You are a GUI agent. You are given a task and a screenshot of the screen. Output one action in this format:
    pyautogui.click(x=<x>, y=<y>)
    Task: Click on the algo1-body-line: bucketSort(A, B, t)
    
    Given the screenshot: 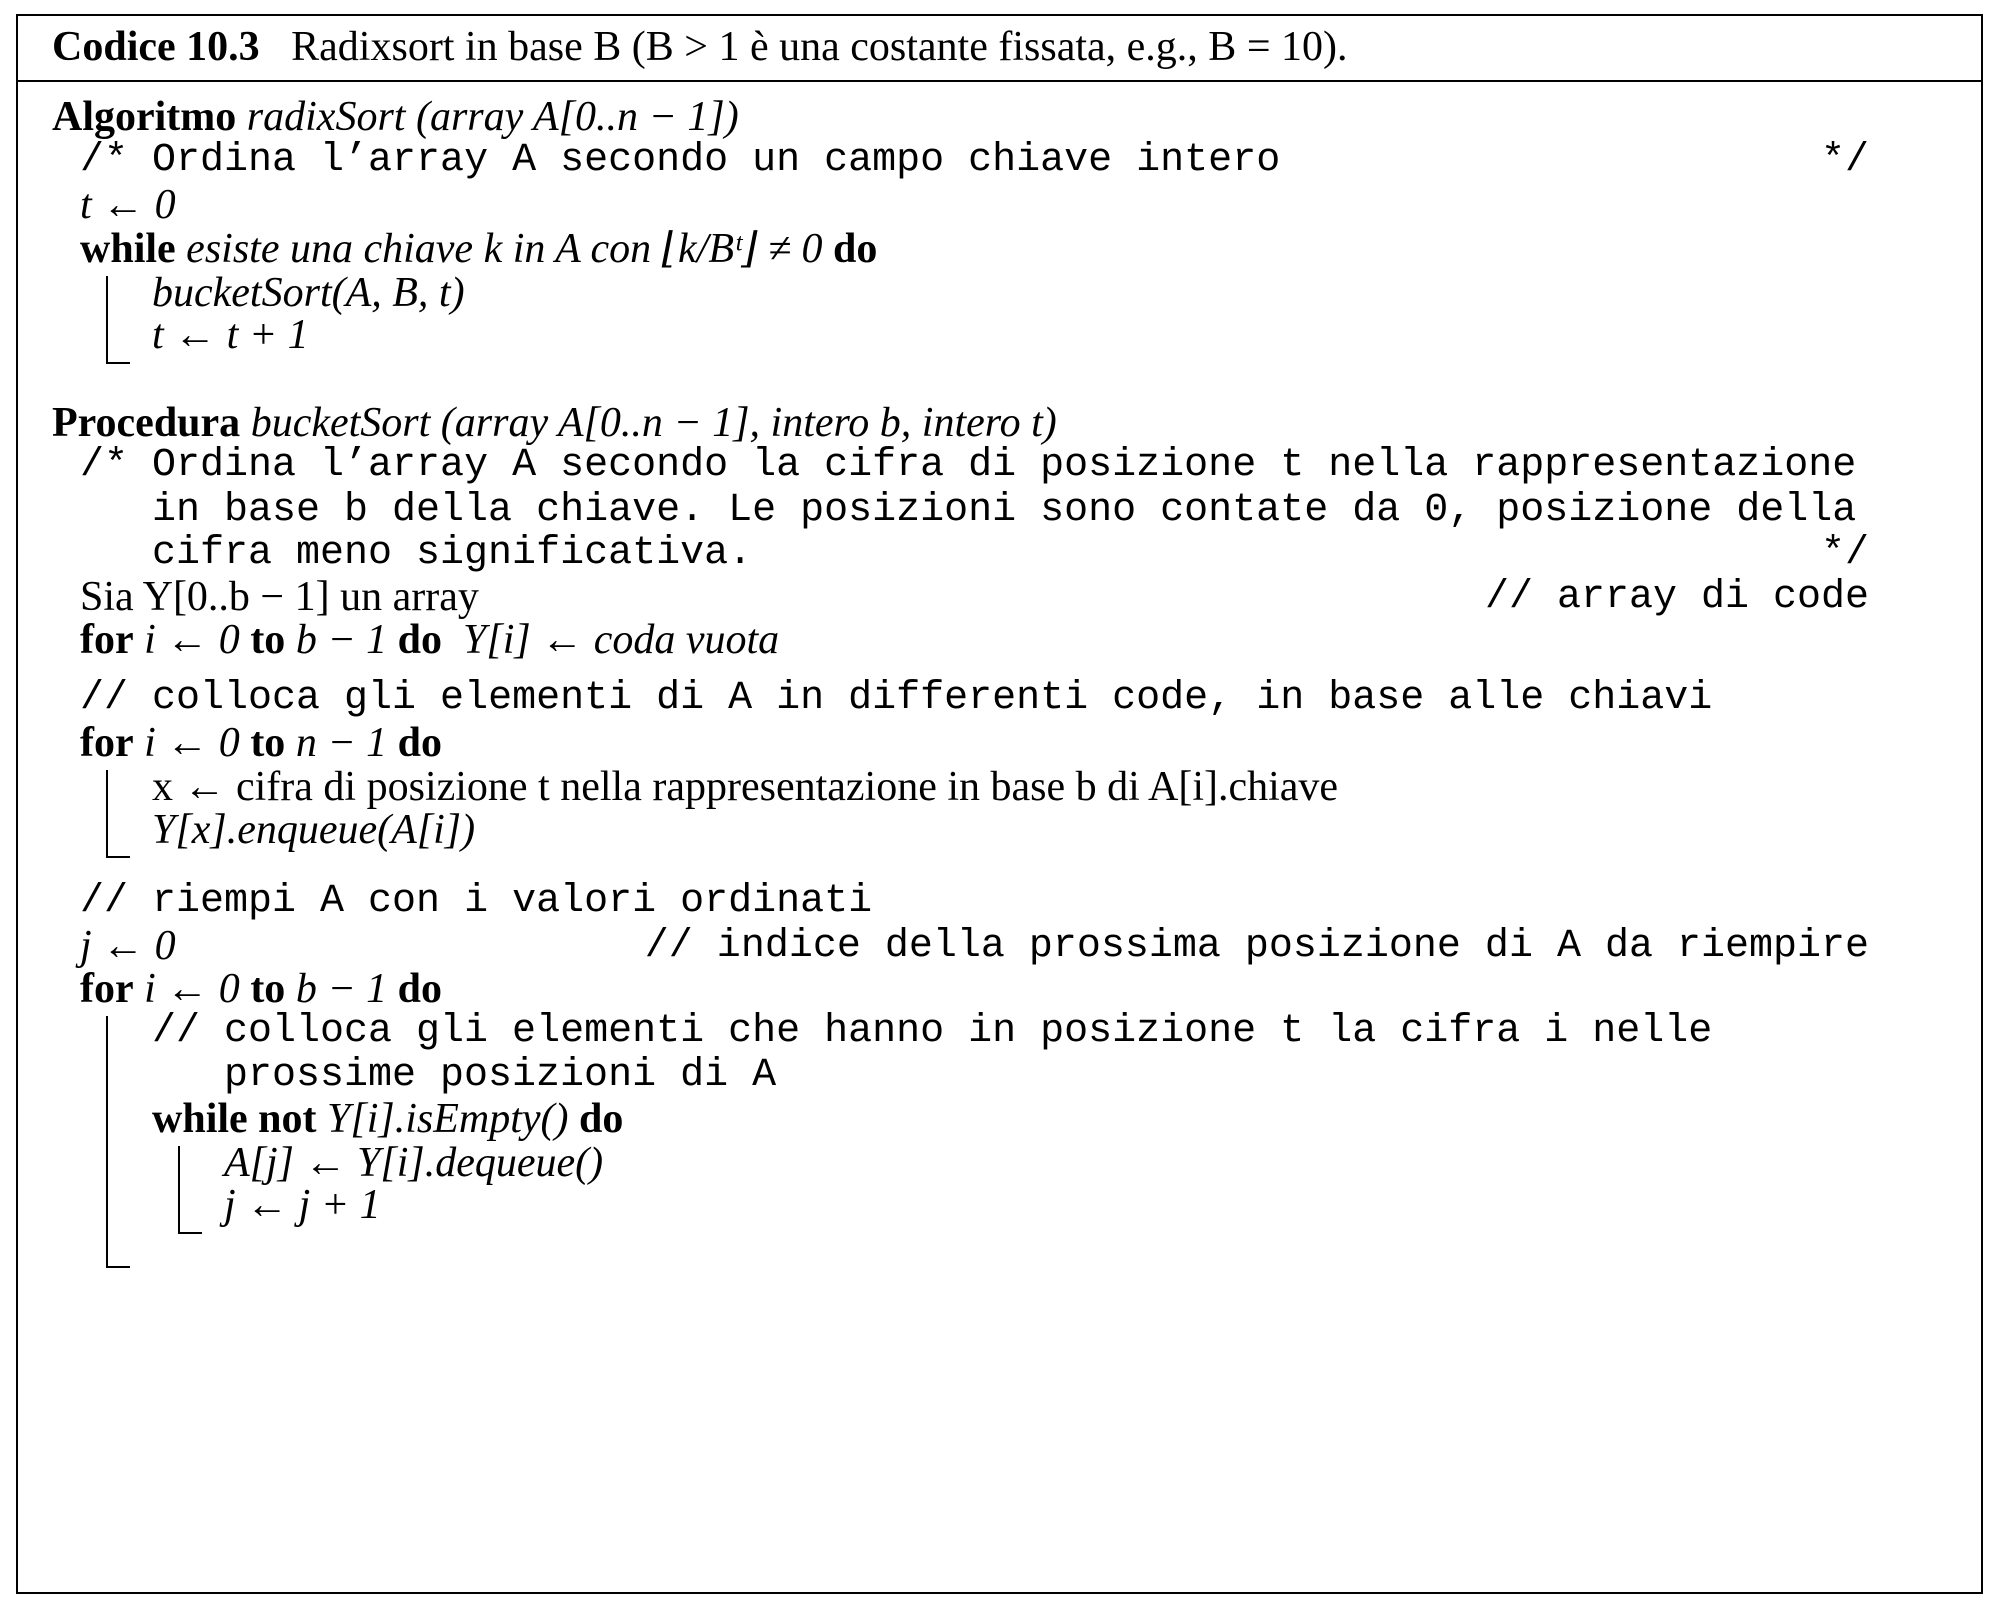 What is the action you would take?
    pyautogui.click(x=308, y=293)
    